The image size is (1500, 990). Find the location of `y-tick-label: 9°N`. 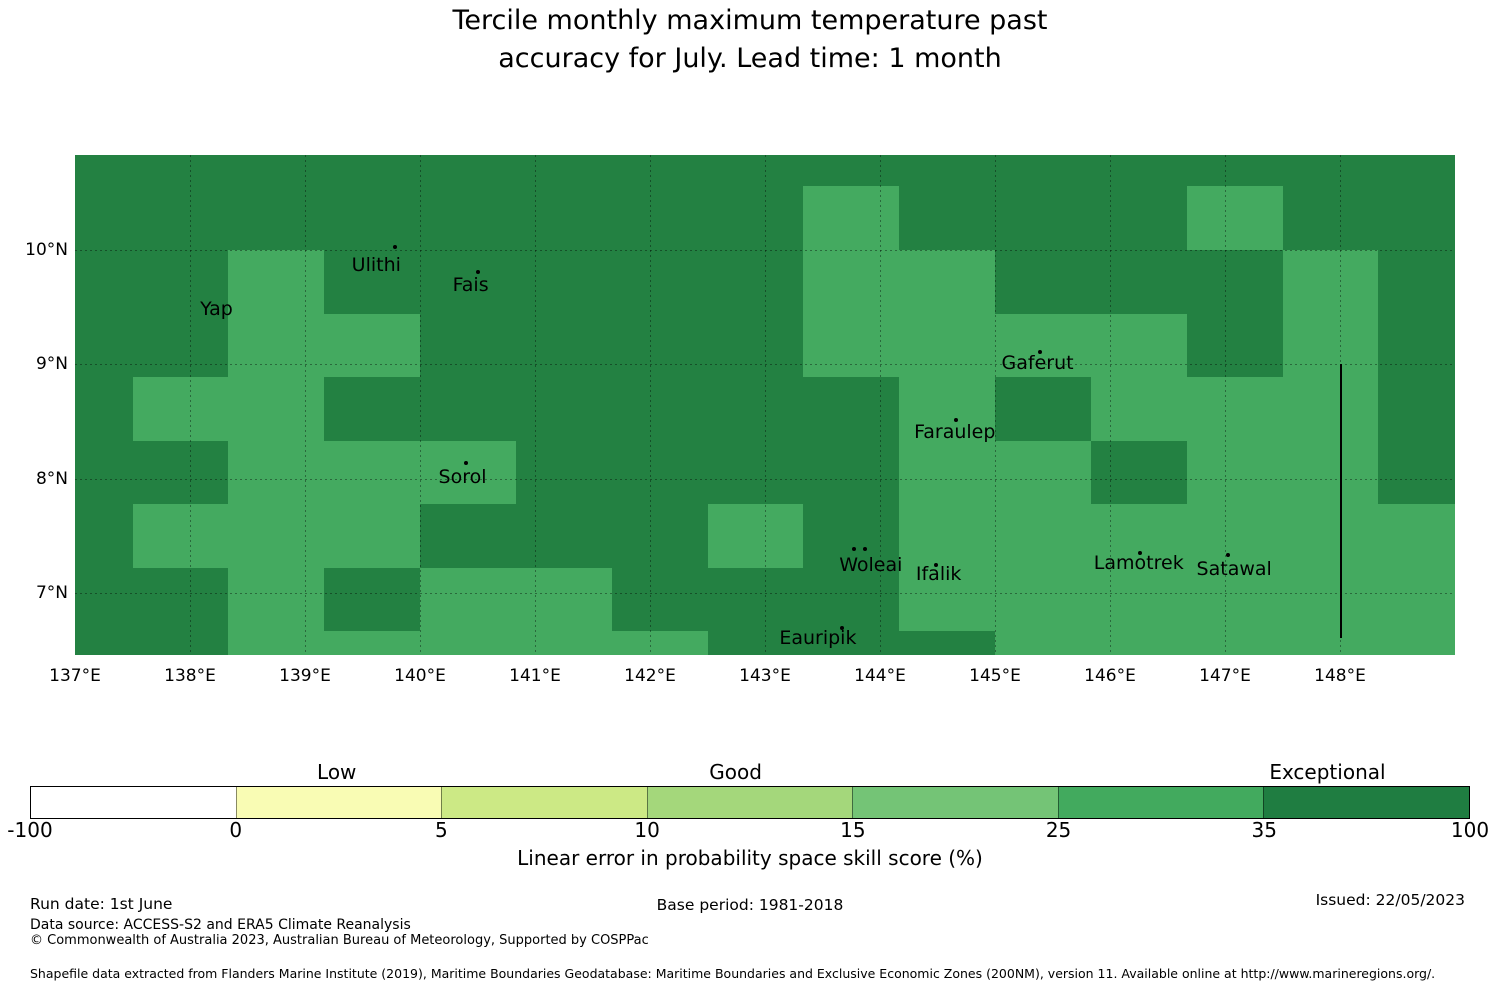

y-tick-label: 9°N is located at coordinates (51, 364).